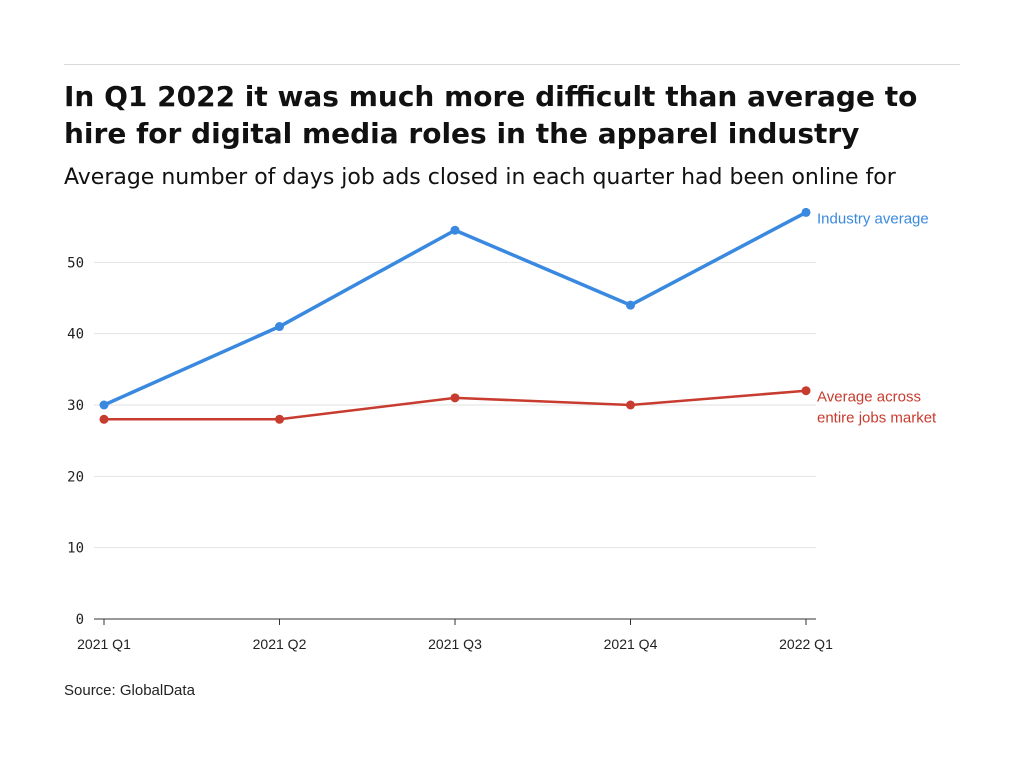  Describe the element at coordinates (75, 263) in the screenshot. I see `y-tick-label: 50` at that location.